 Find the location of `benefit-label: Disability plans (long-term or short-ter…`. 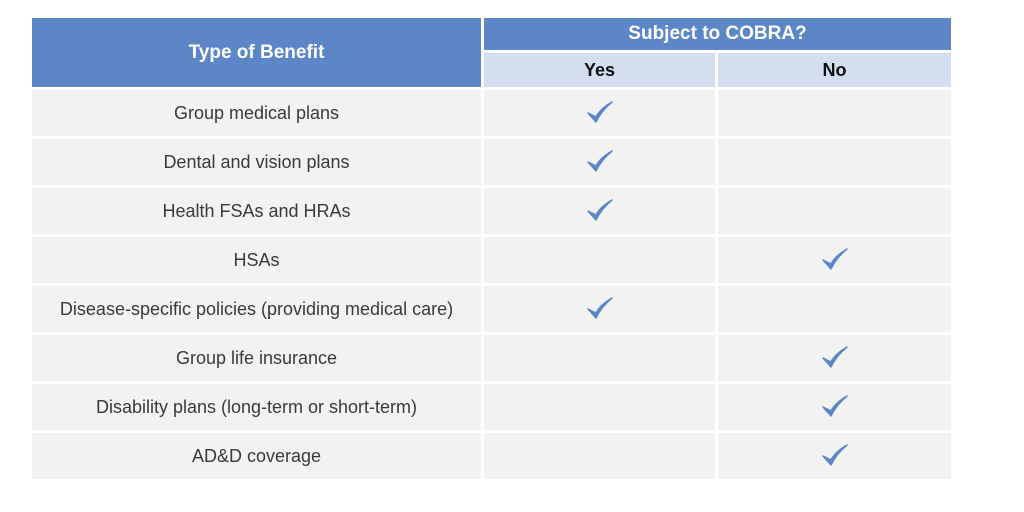

benefit-label: Disability plans (long-term or short-ter… is located at coordinates (256, 407).